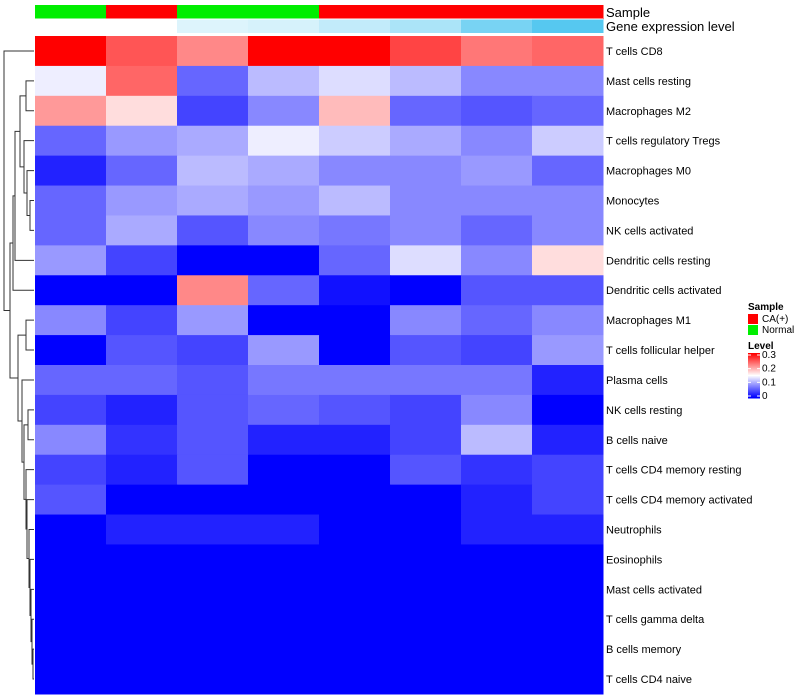 The image size is (800, 700). What do you see at coordinates (18, 365) in the screenshot?
I see `row-dendrogram` at bounding box center [18, 365].